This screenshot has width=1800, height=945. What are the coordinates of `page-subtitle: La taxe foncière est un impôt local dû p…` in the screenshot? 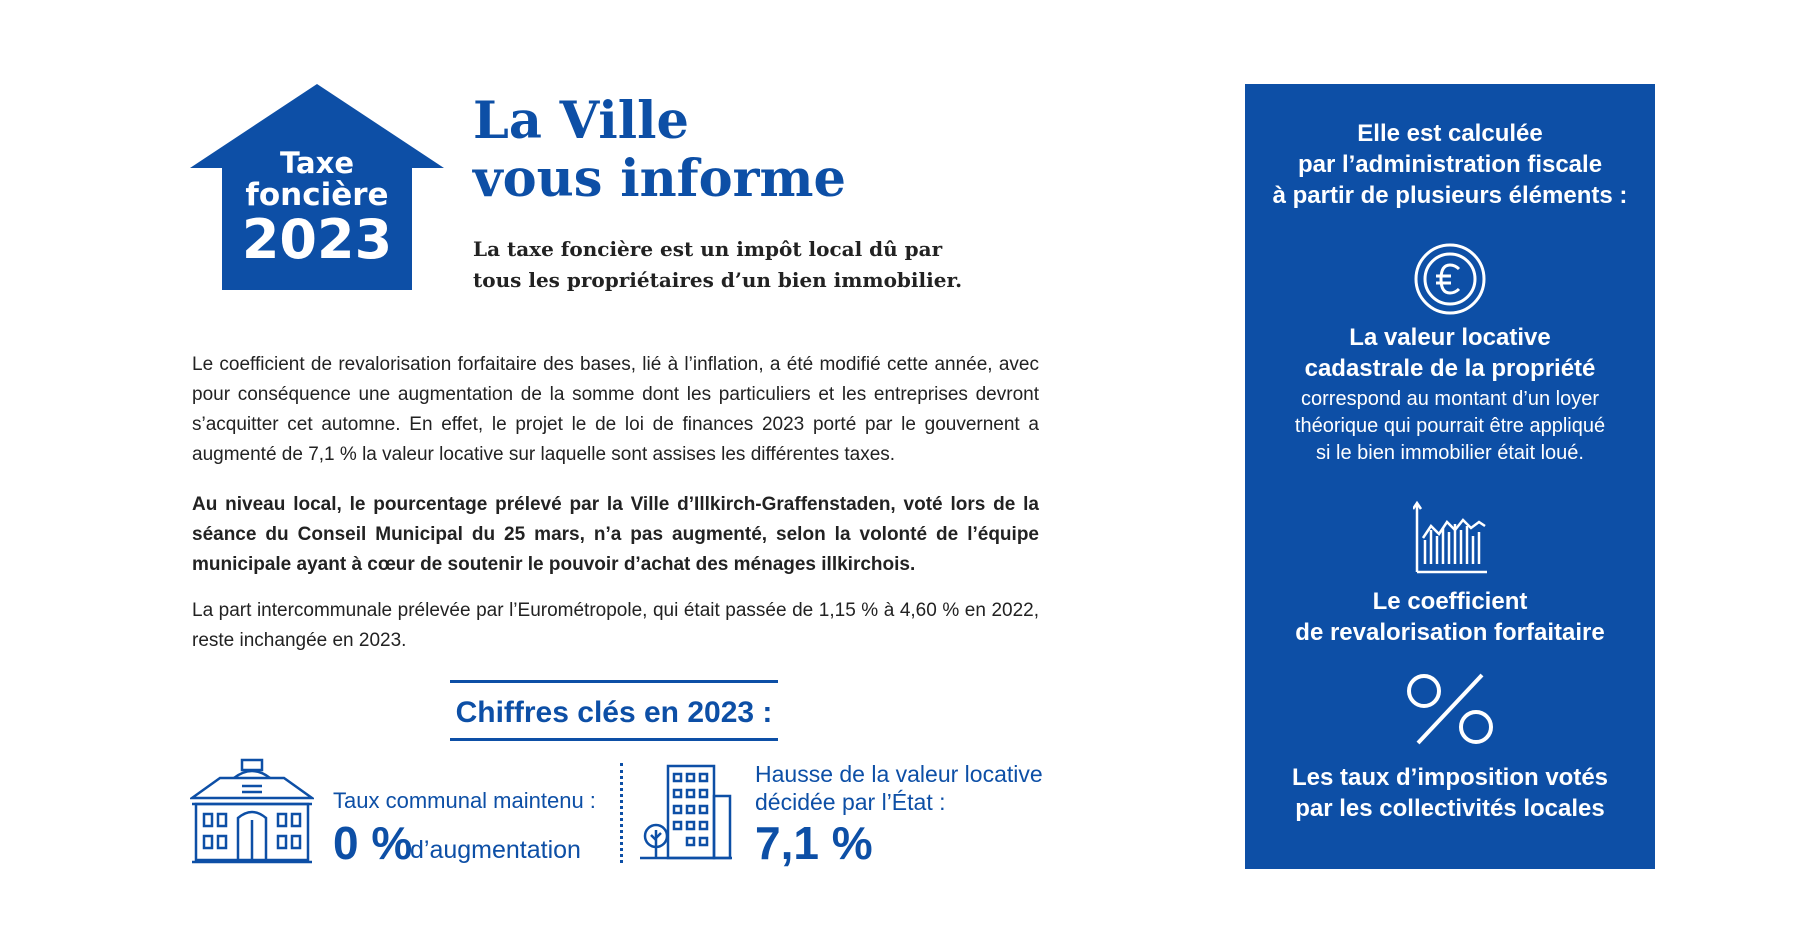 It's located at (753, 265).